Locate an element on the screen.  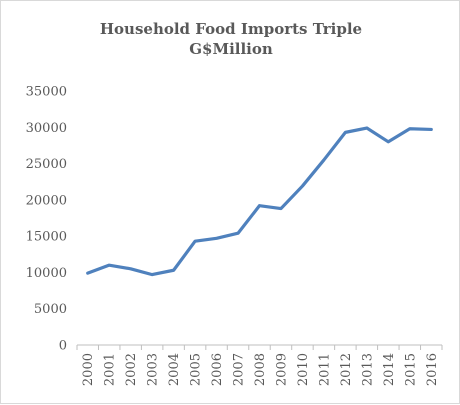
x-tick-label: 2007 is located at coordinates (239, 369).